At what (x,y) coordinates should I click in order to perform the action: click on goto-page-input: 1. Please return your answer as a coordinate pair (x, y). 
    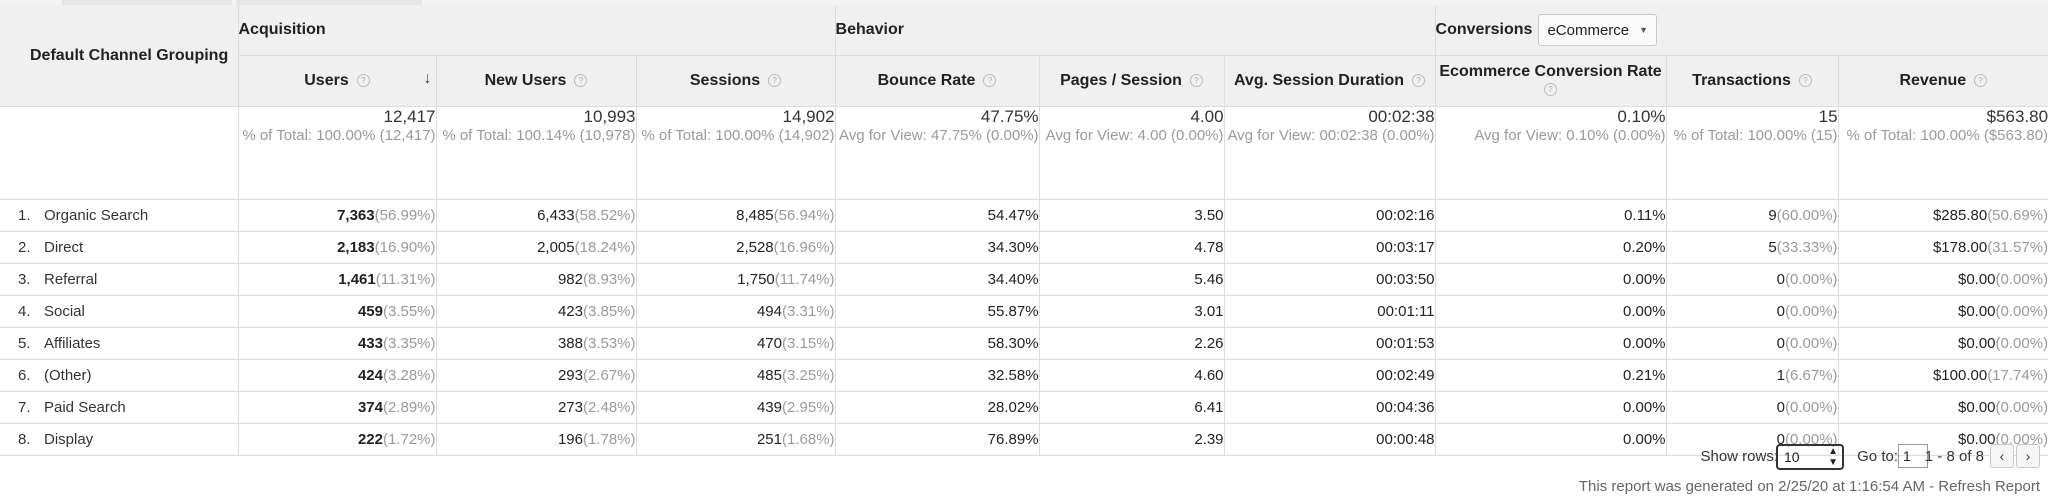
    Looking at the image, I should click on (1913, 456).